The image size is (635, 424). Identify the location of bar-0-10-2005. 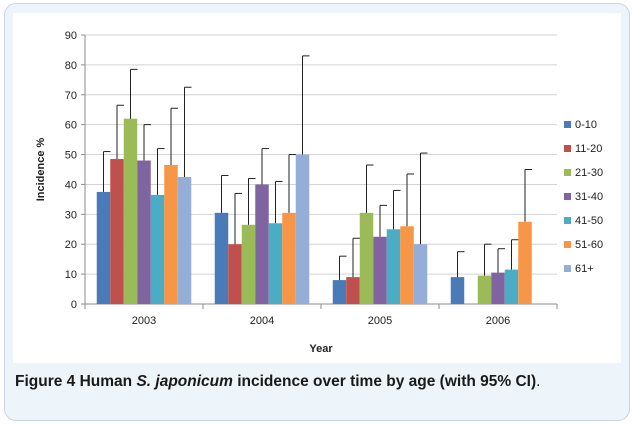
(339, 292).